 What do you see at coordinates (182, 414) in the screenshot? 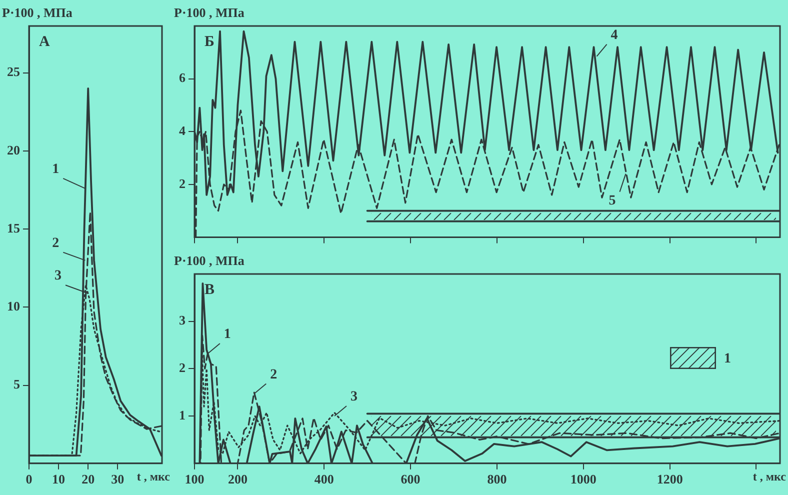
I see `y-tick-label: 1` at bounding box center [182, 414].